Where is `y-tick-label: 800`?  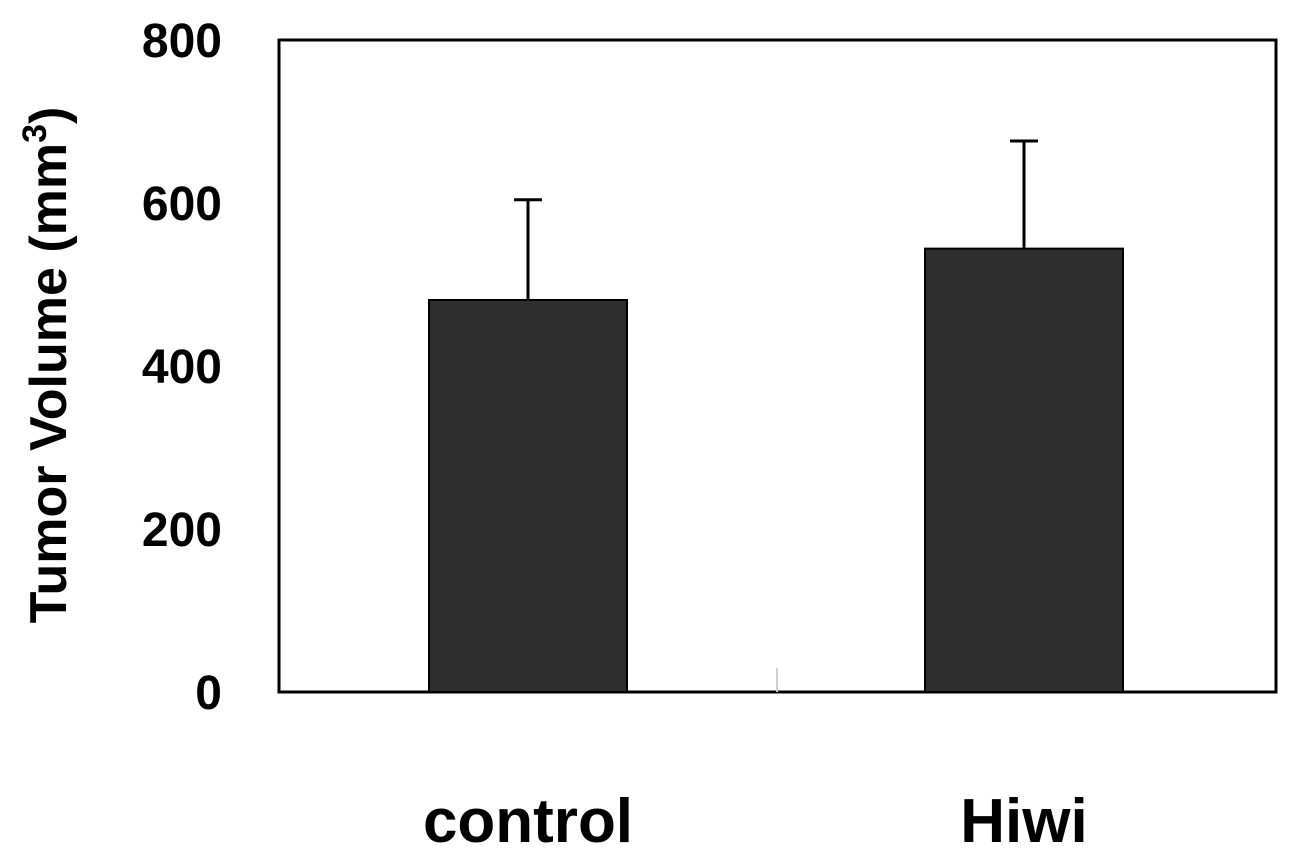 y-tick-label: 800 is located at coordinates (182, 41).